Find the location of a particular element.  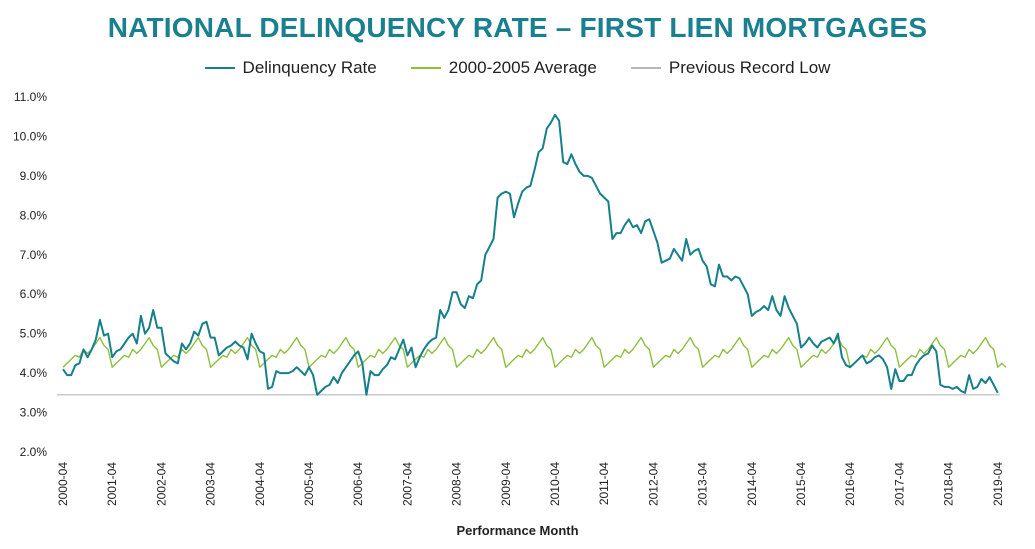

x-tick-label: 2004-04 is located at coordinates (260, 484).